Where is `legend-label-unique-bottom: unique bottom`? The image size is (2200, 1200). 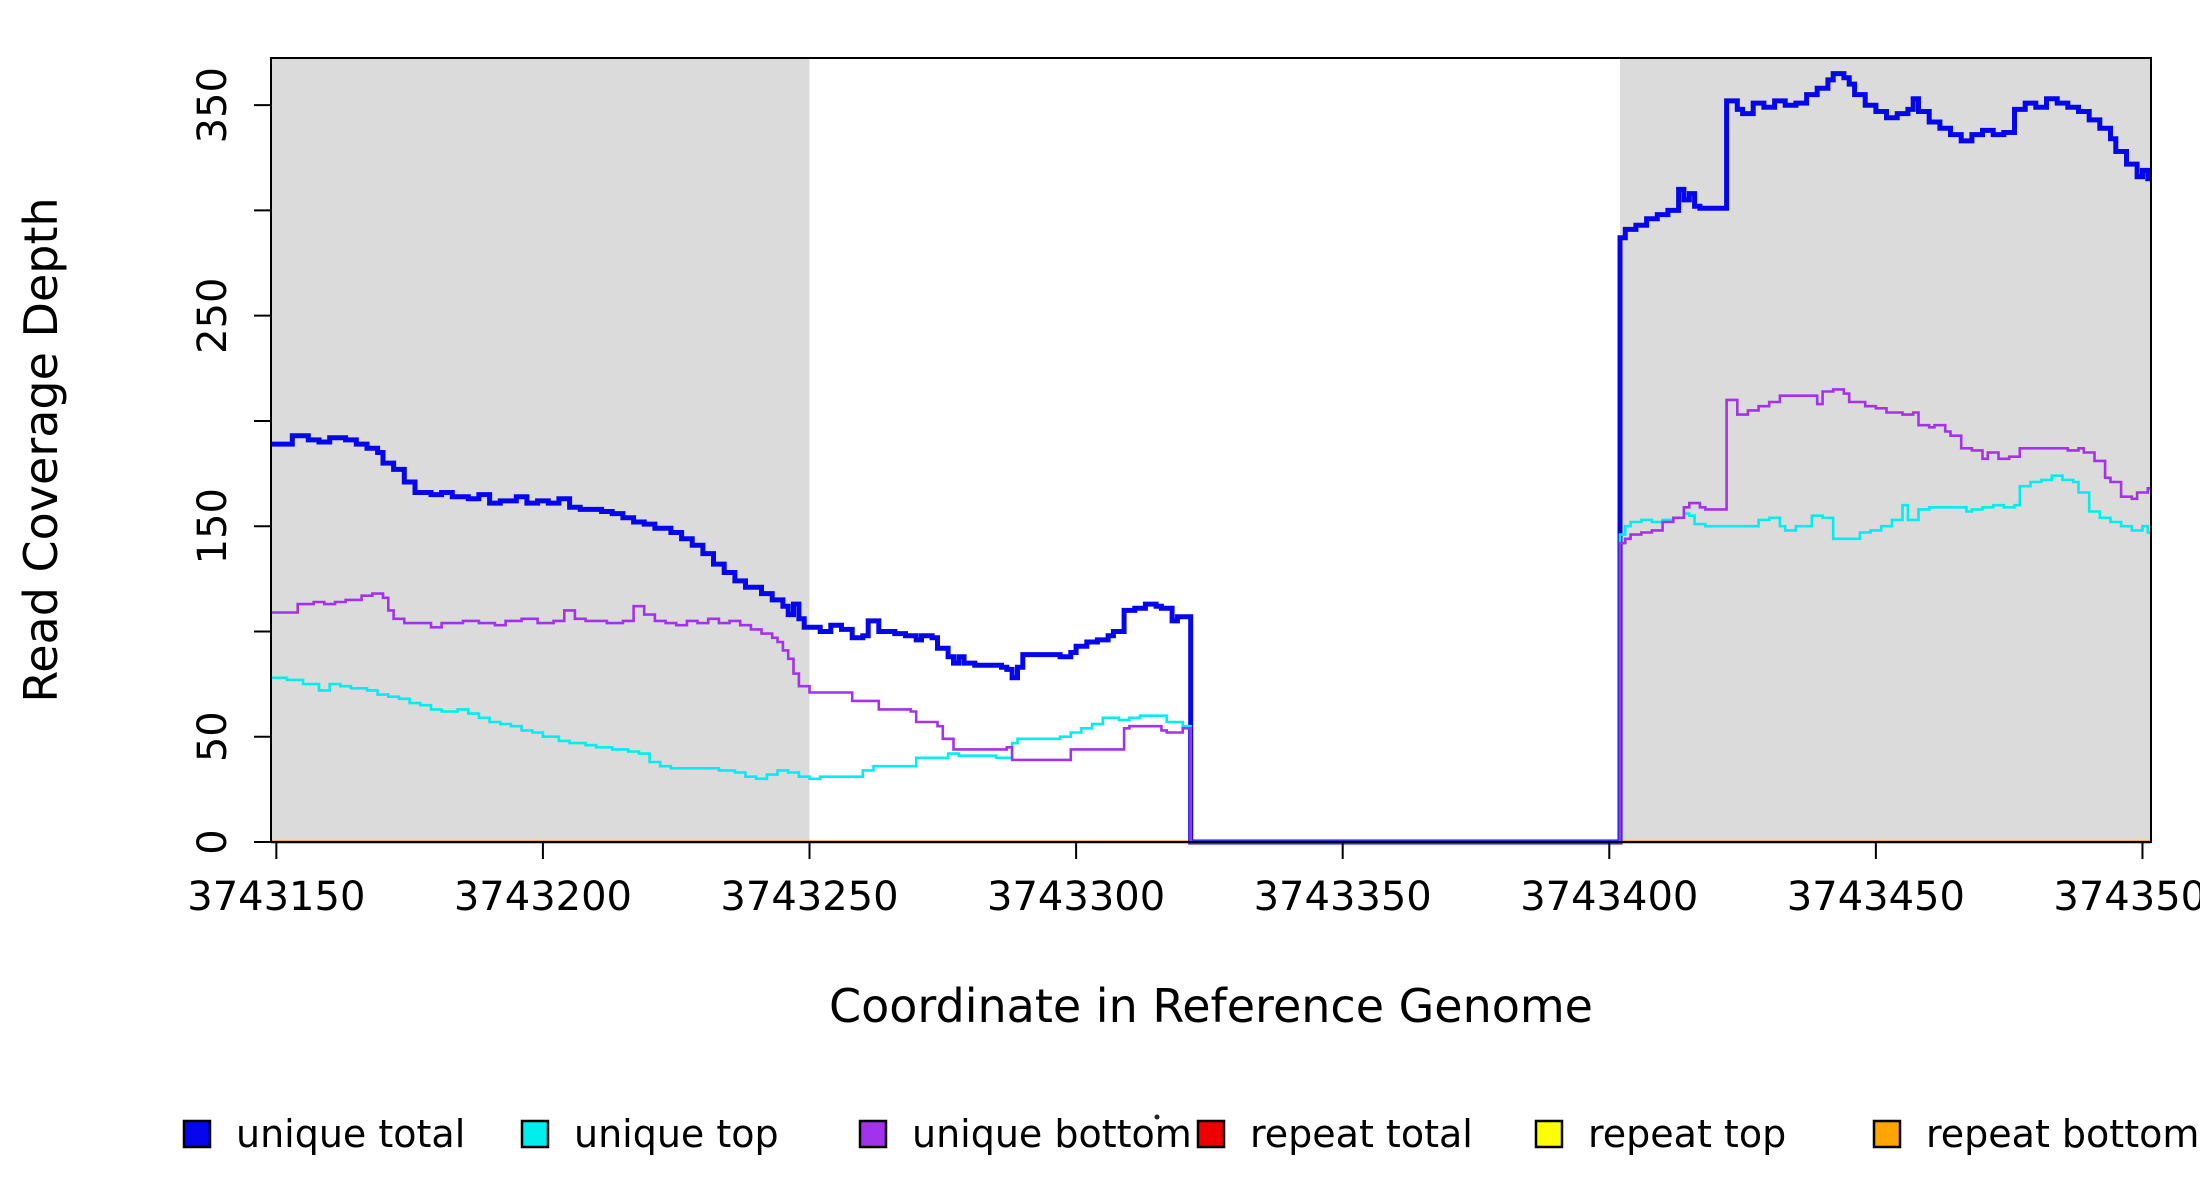
legend-label-unique-bottom: unique bottom is located at coordinates (1052, 1134).